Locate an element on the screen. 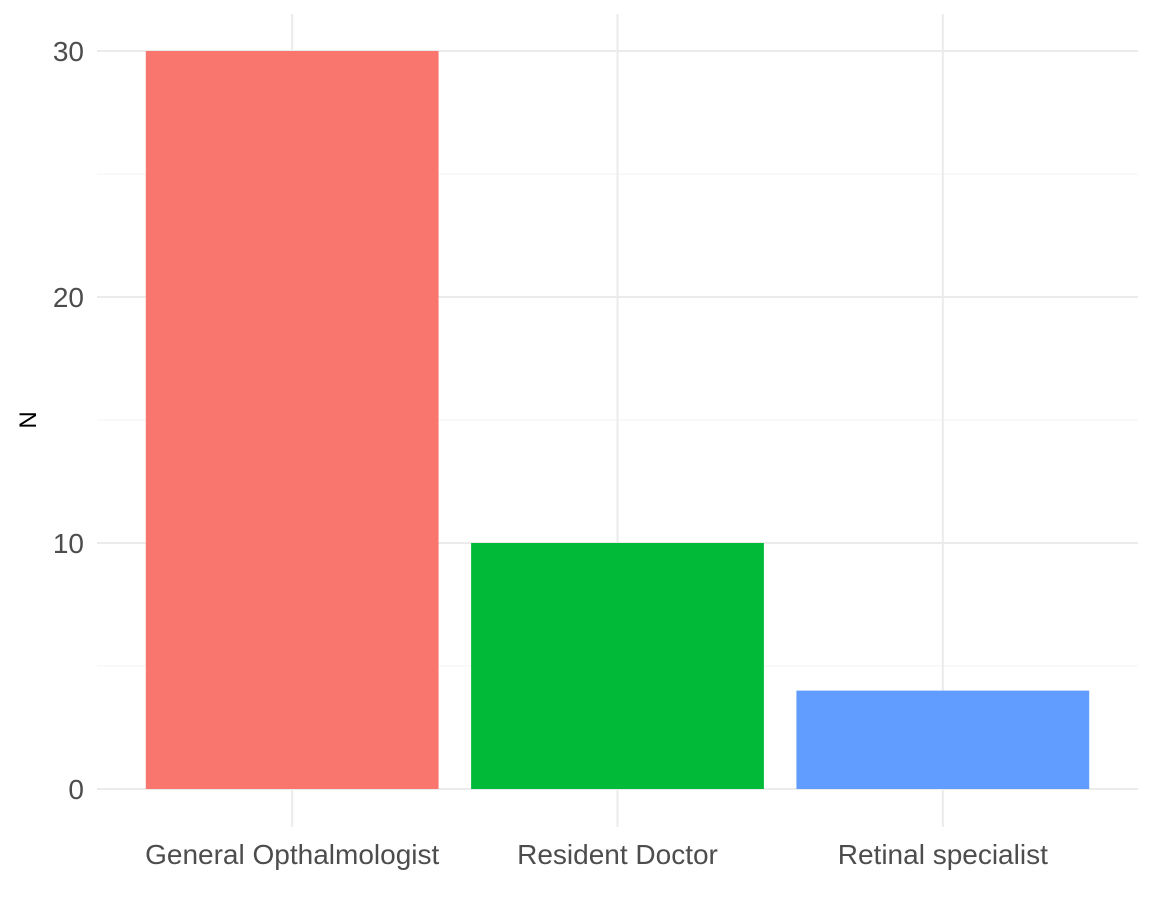 The image size is (1152, 921). y-axis-title: N is located at coordinates (28, 419).